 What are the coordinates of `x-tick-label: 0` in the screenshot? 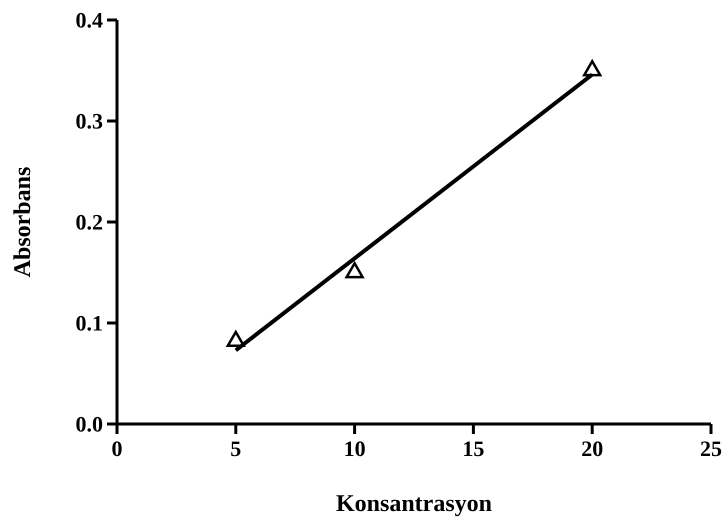 It's located at (117, 448).